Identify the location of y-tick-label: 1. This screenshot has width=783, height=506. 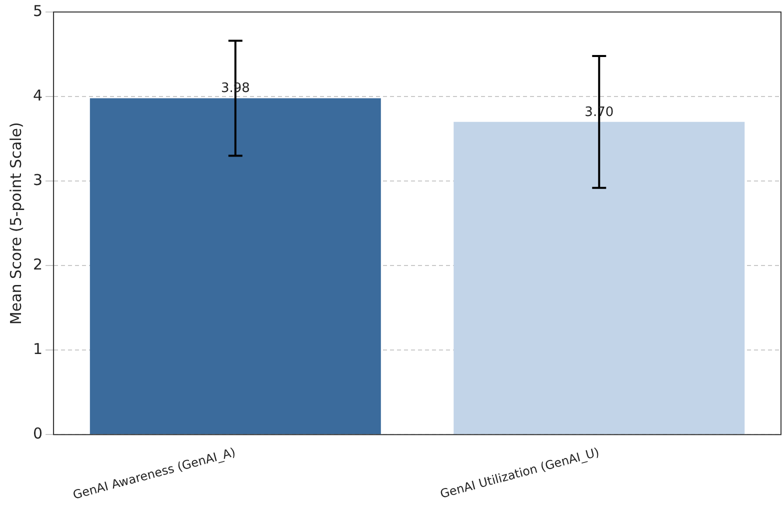
(37, 349).